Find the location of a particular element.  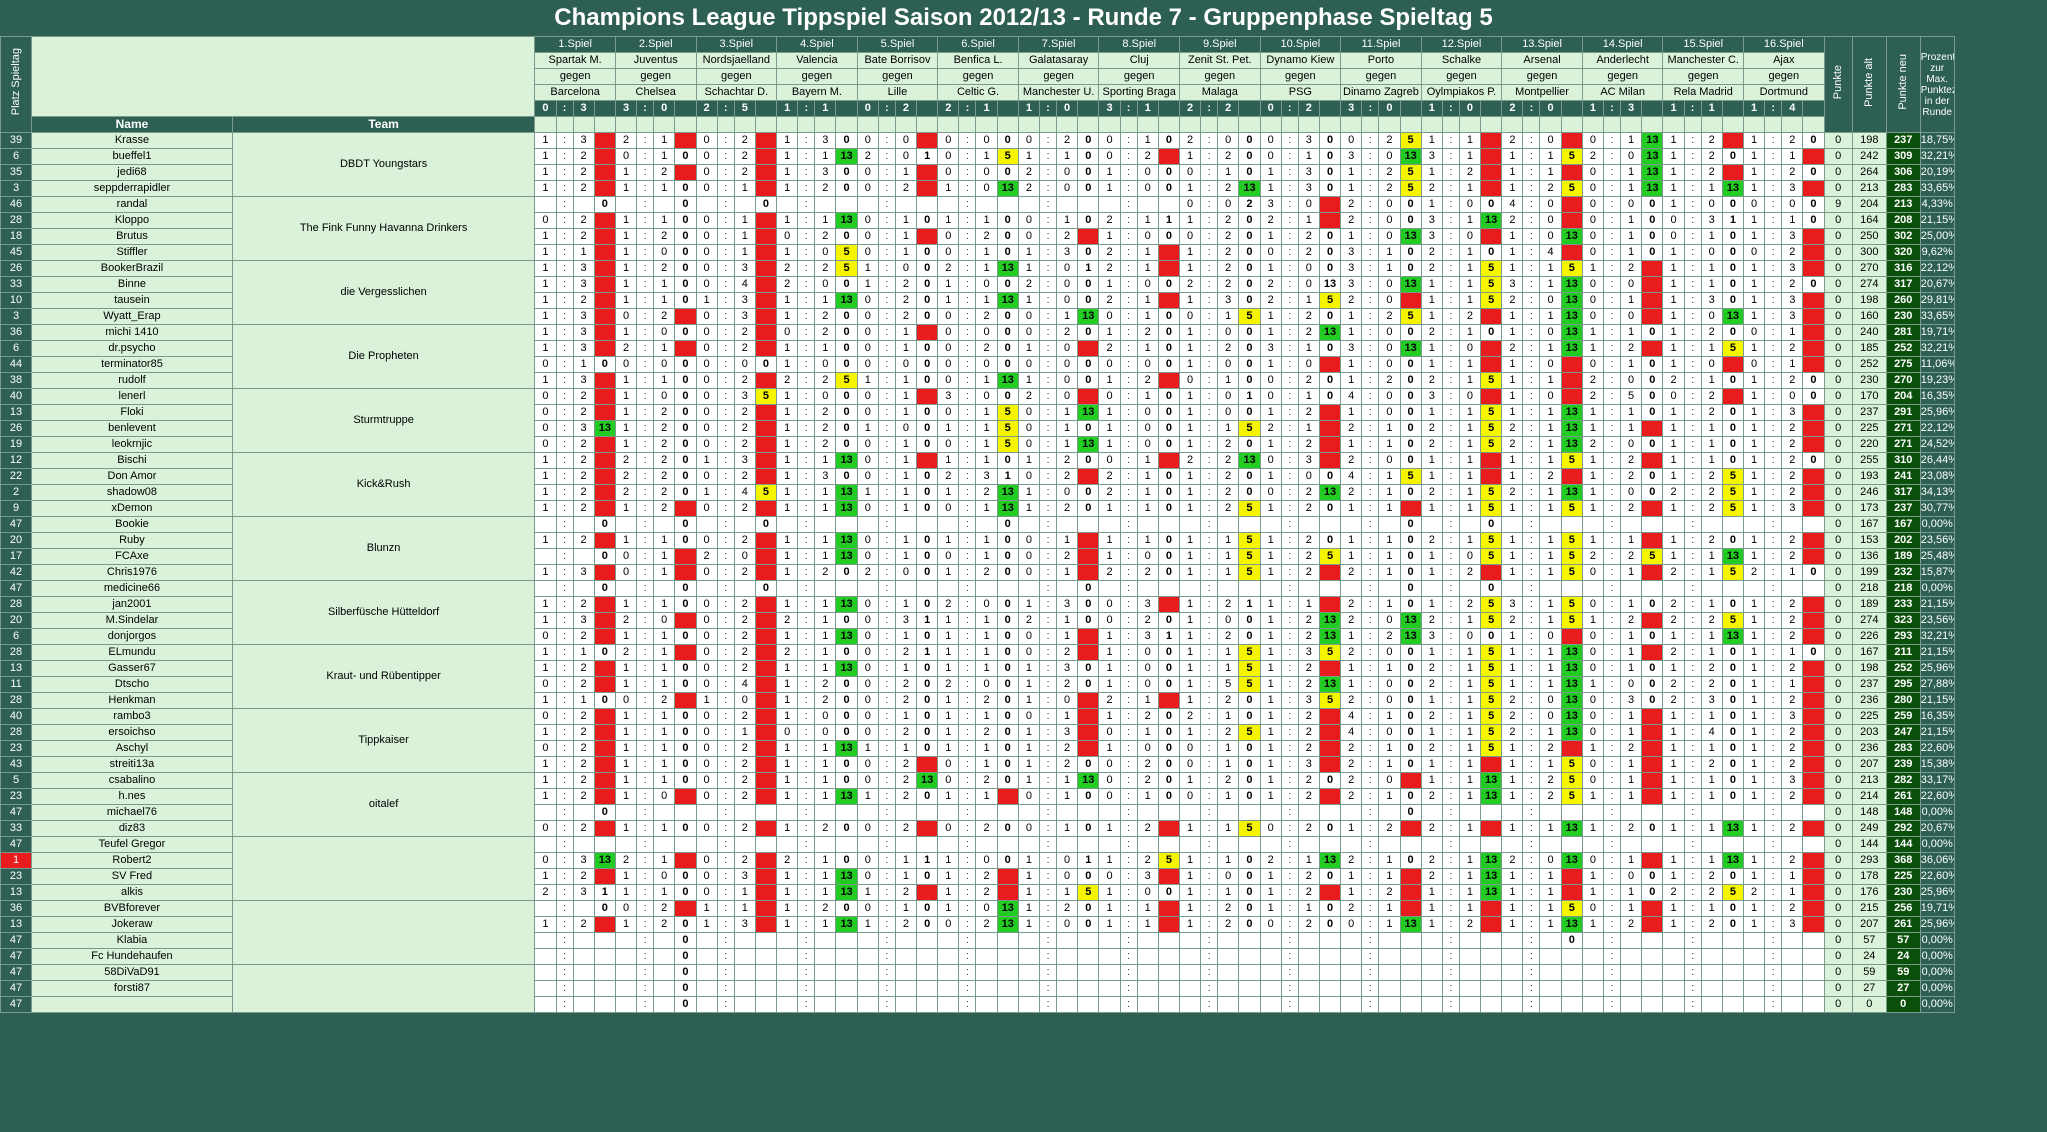

prozent-cell: 15,38% is located at coordinates (1937, 764).